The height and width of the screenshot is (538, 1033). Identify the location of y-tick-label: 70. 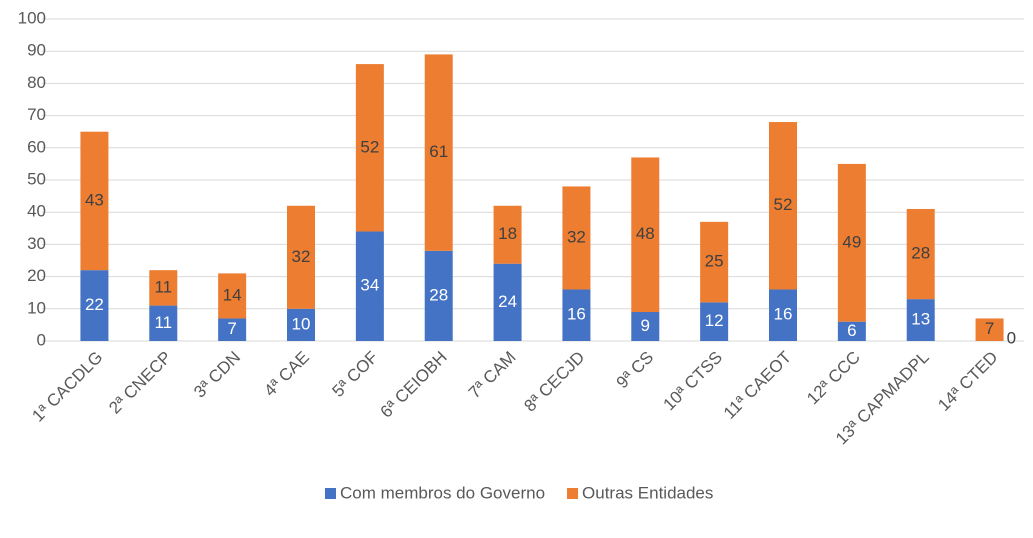
(36, 114).